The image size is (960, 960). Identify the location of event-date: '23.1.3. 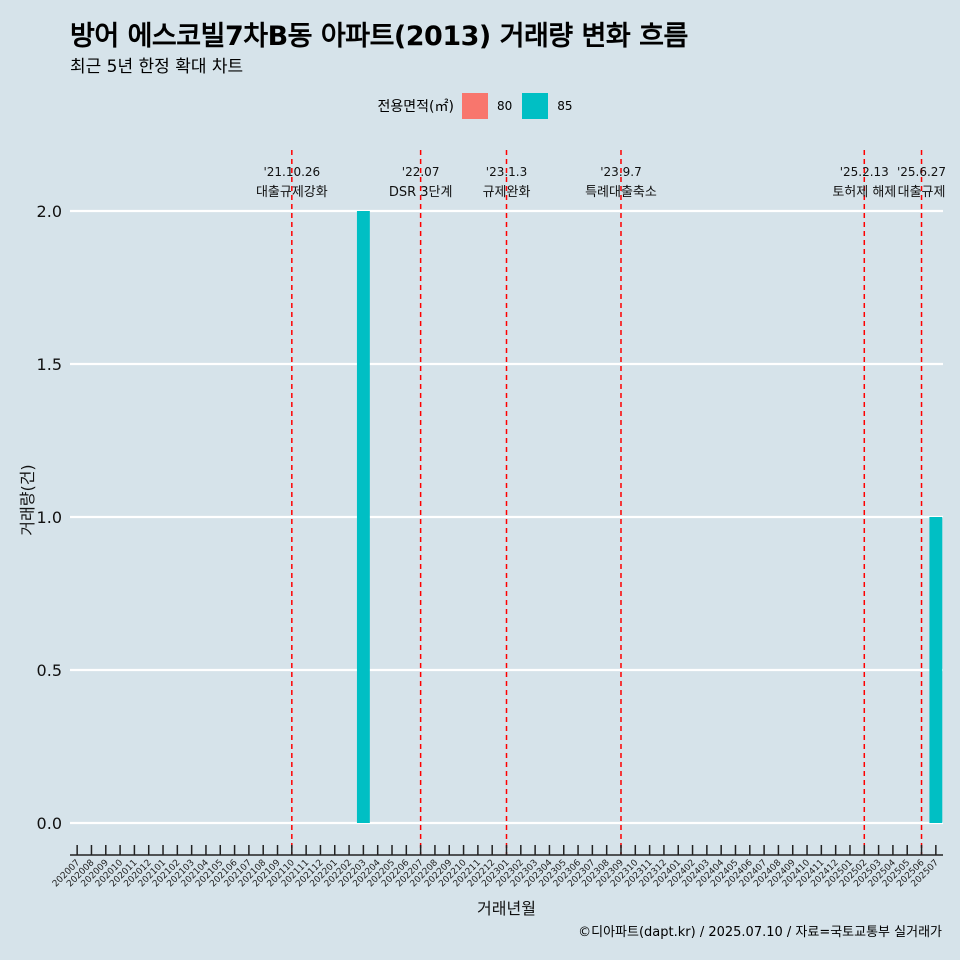
(506, 172).